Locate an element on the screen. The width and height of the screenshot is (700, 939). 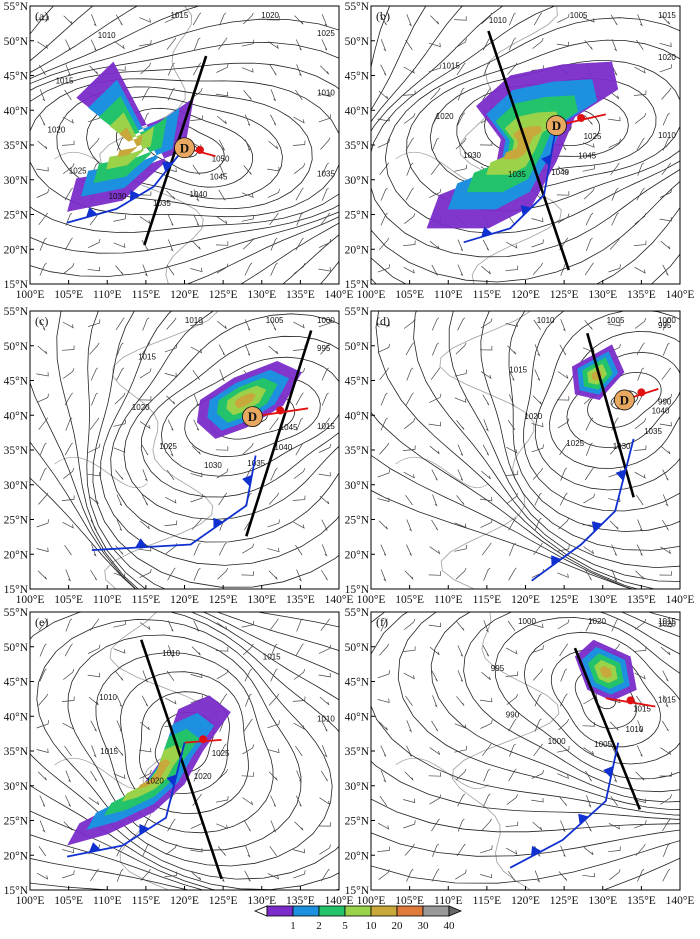
lon-tick-label: 135°E is located at coordinates (641, 600).